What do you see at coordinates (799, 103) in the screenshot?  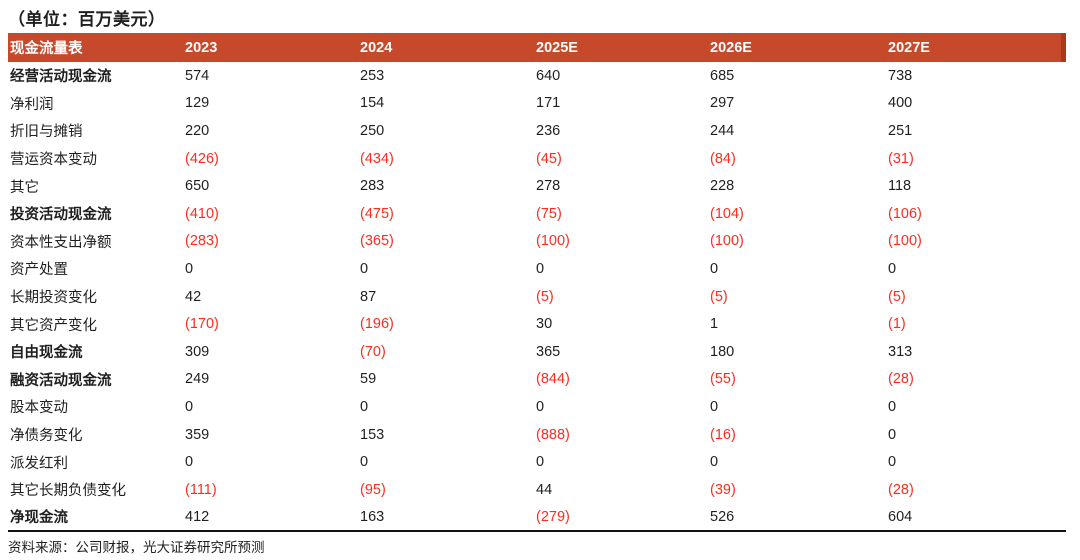 I see `cell-value: 297` at bounding box center [799, 103].